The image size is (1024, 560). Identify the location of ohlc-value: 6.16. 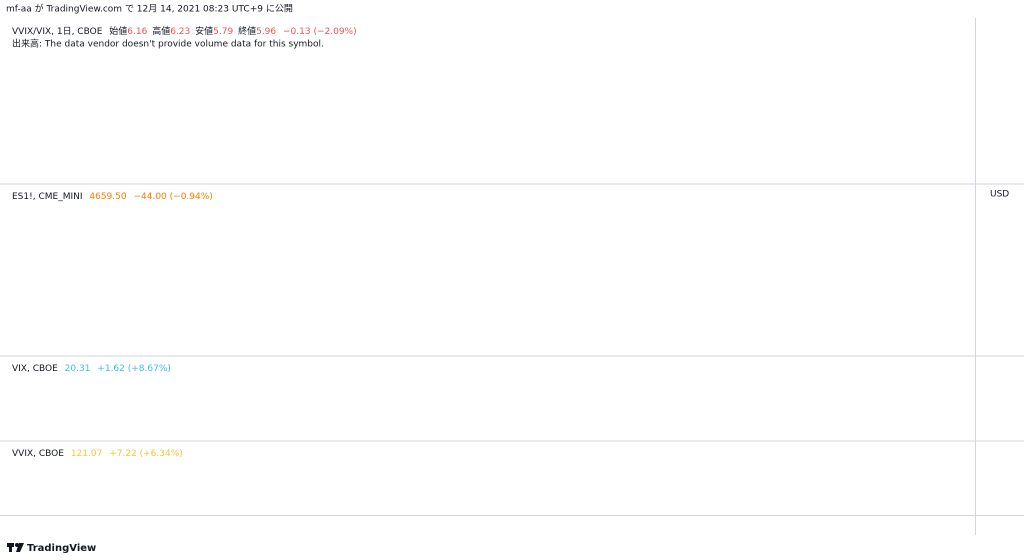
(137, 32).